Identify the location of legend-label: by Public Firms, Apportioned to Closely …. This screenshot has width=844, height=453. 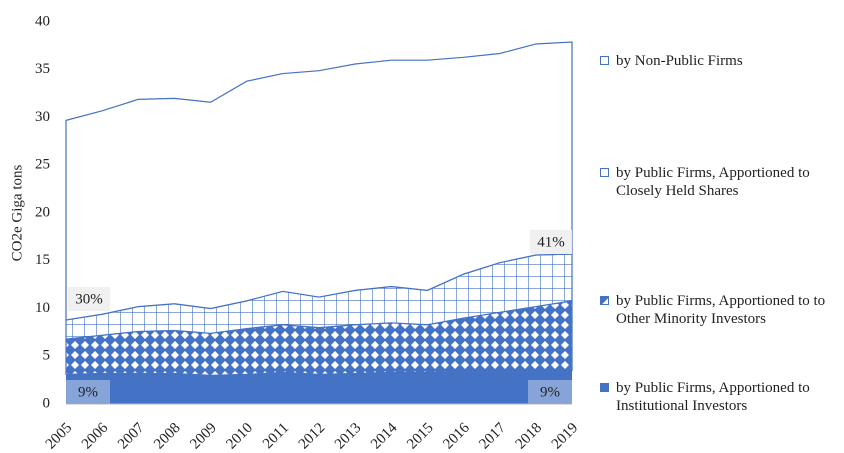
(713, 182).